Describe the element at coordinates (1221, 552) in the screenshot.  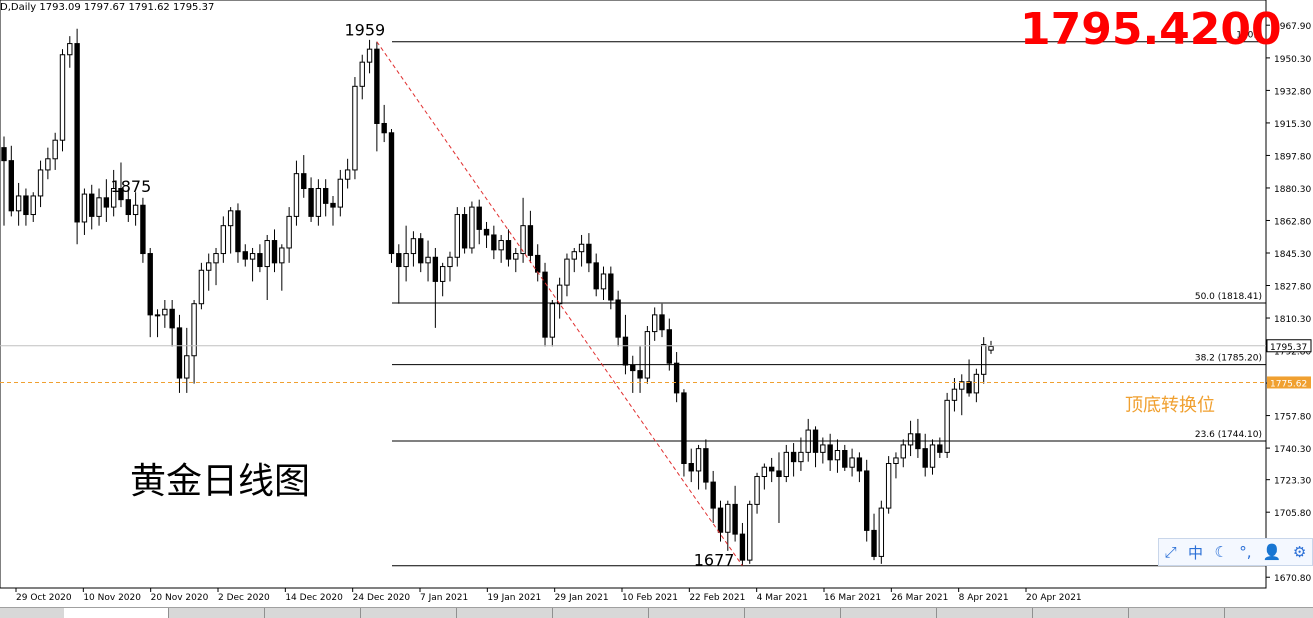
I see `moon-icon: ☾` at that location.